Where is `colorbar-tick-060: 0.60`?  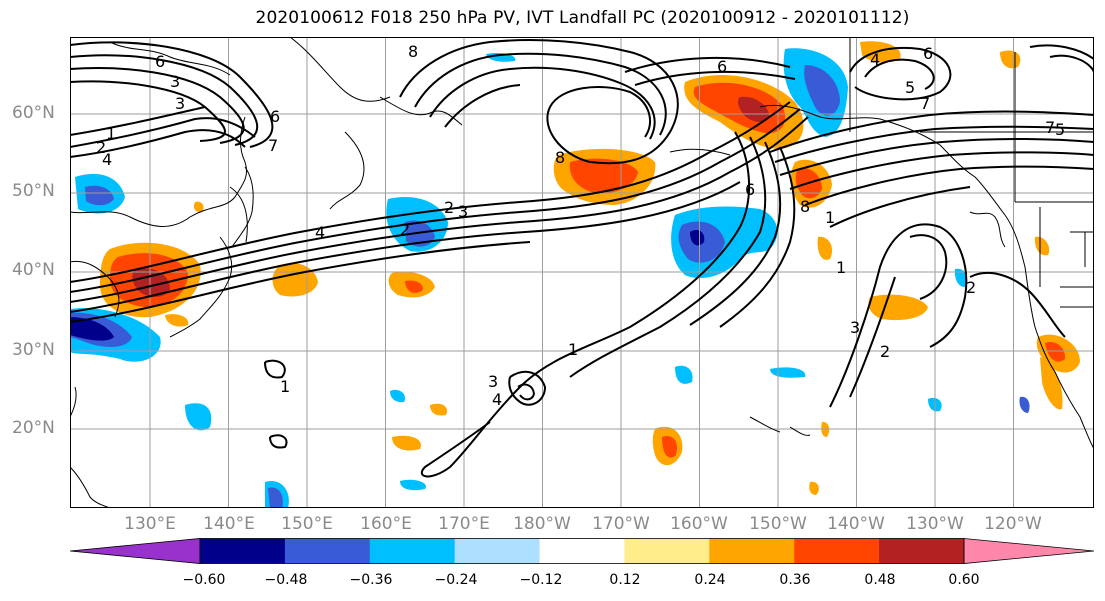
colorbar-tick-060: 0.60 is located at coordinates (964, 580).